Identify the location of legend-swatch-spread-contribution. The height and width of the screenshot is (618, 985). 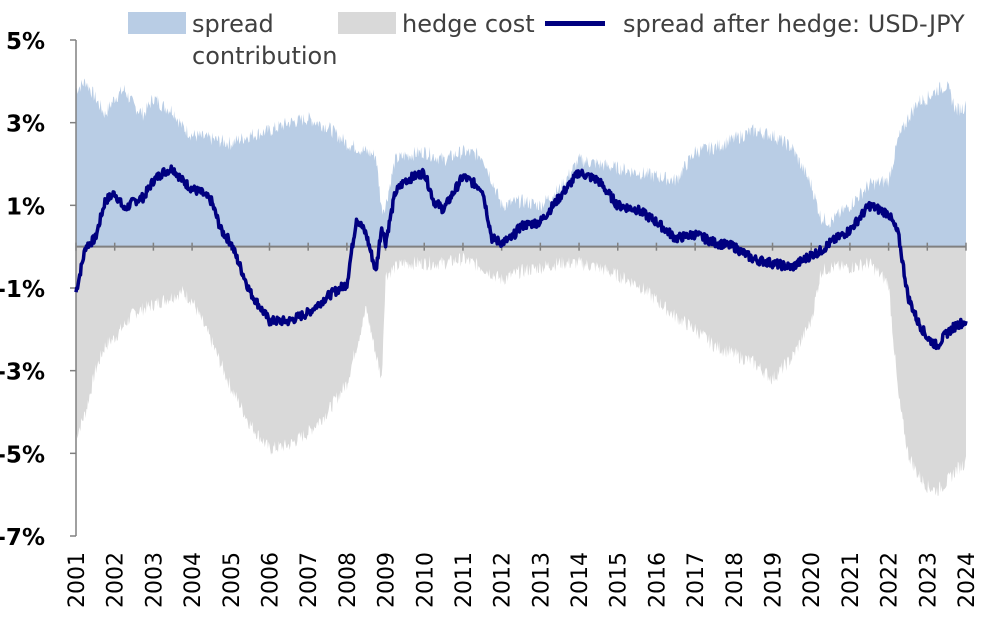
(157, 23).